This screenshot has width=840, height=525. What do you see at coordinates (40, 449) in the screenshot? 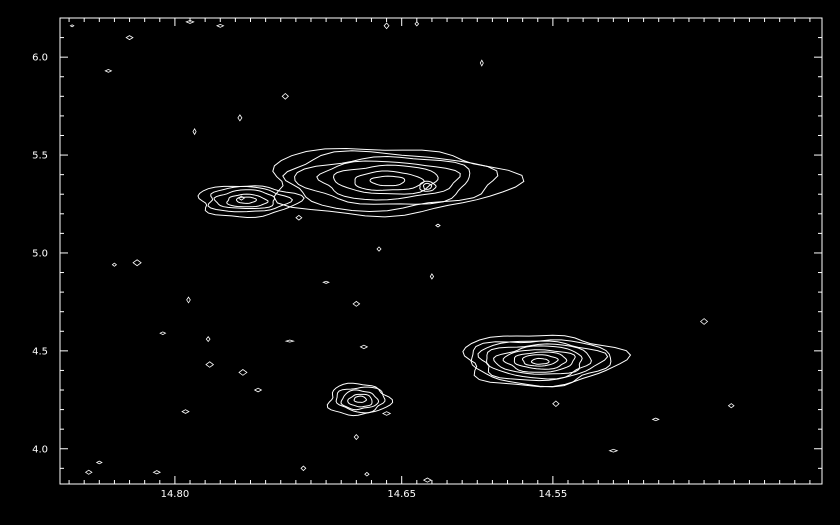
I see `y-tick-label: 4.0` at bounding box center [40, 449].